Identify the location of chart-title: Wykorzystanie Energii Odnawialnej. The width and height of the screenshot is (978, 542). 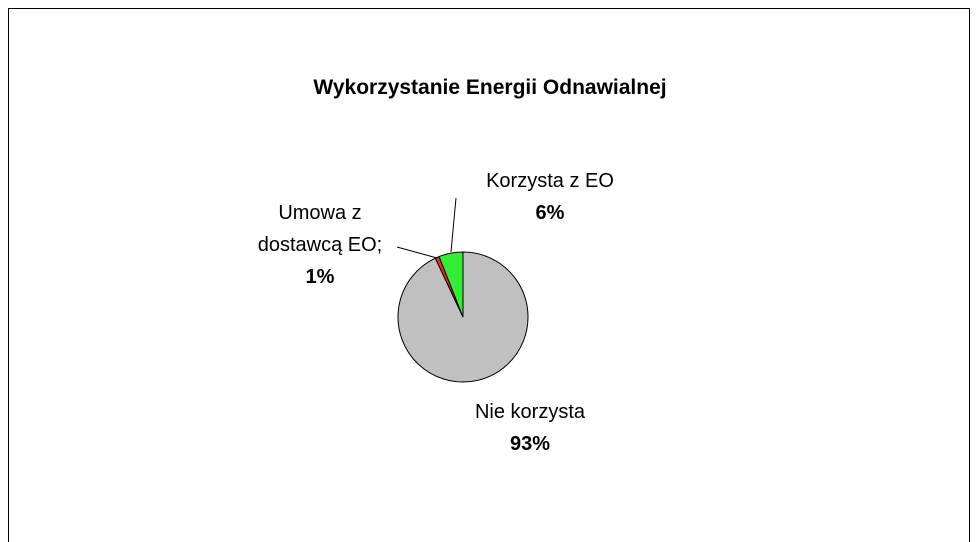
(490, 87).